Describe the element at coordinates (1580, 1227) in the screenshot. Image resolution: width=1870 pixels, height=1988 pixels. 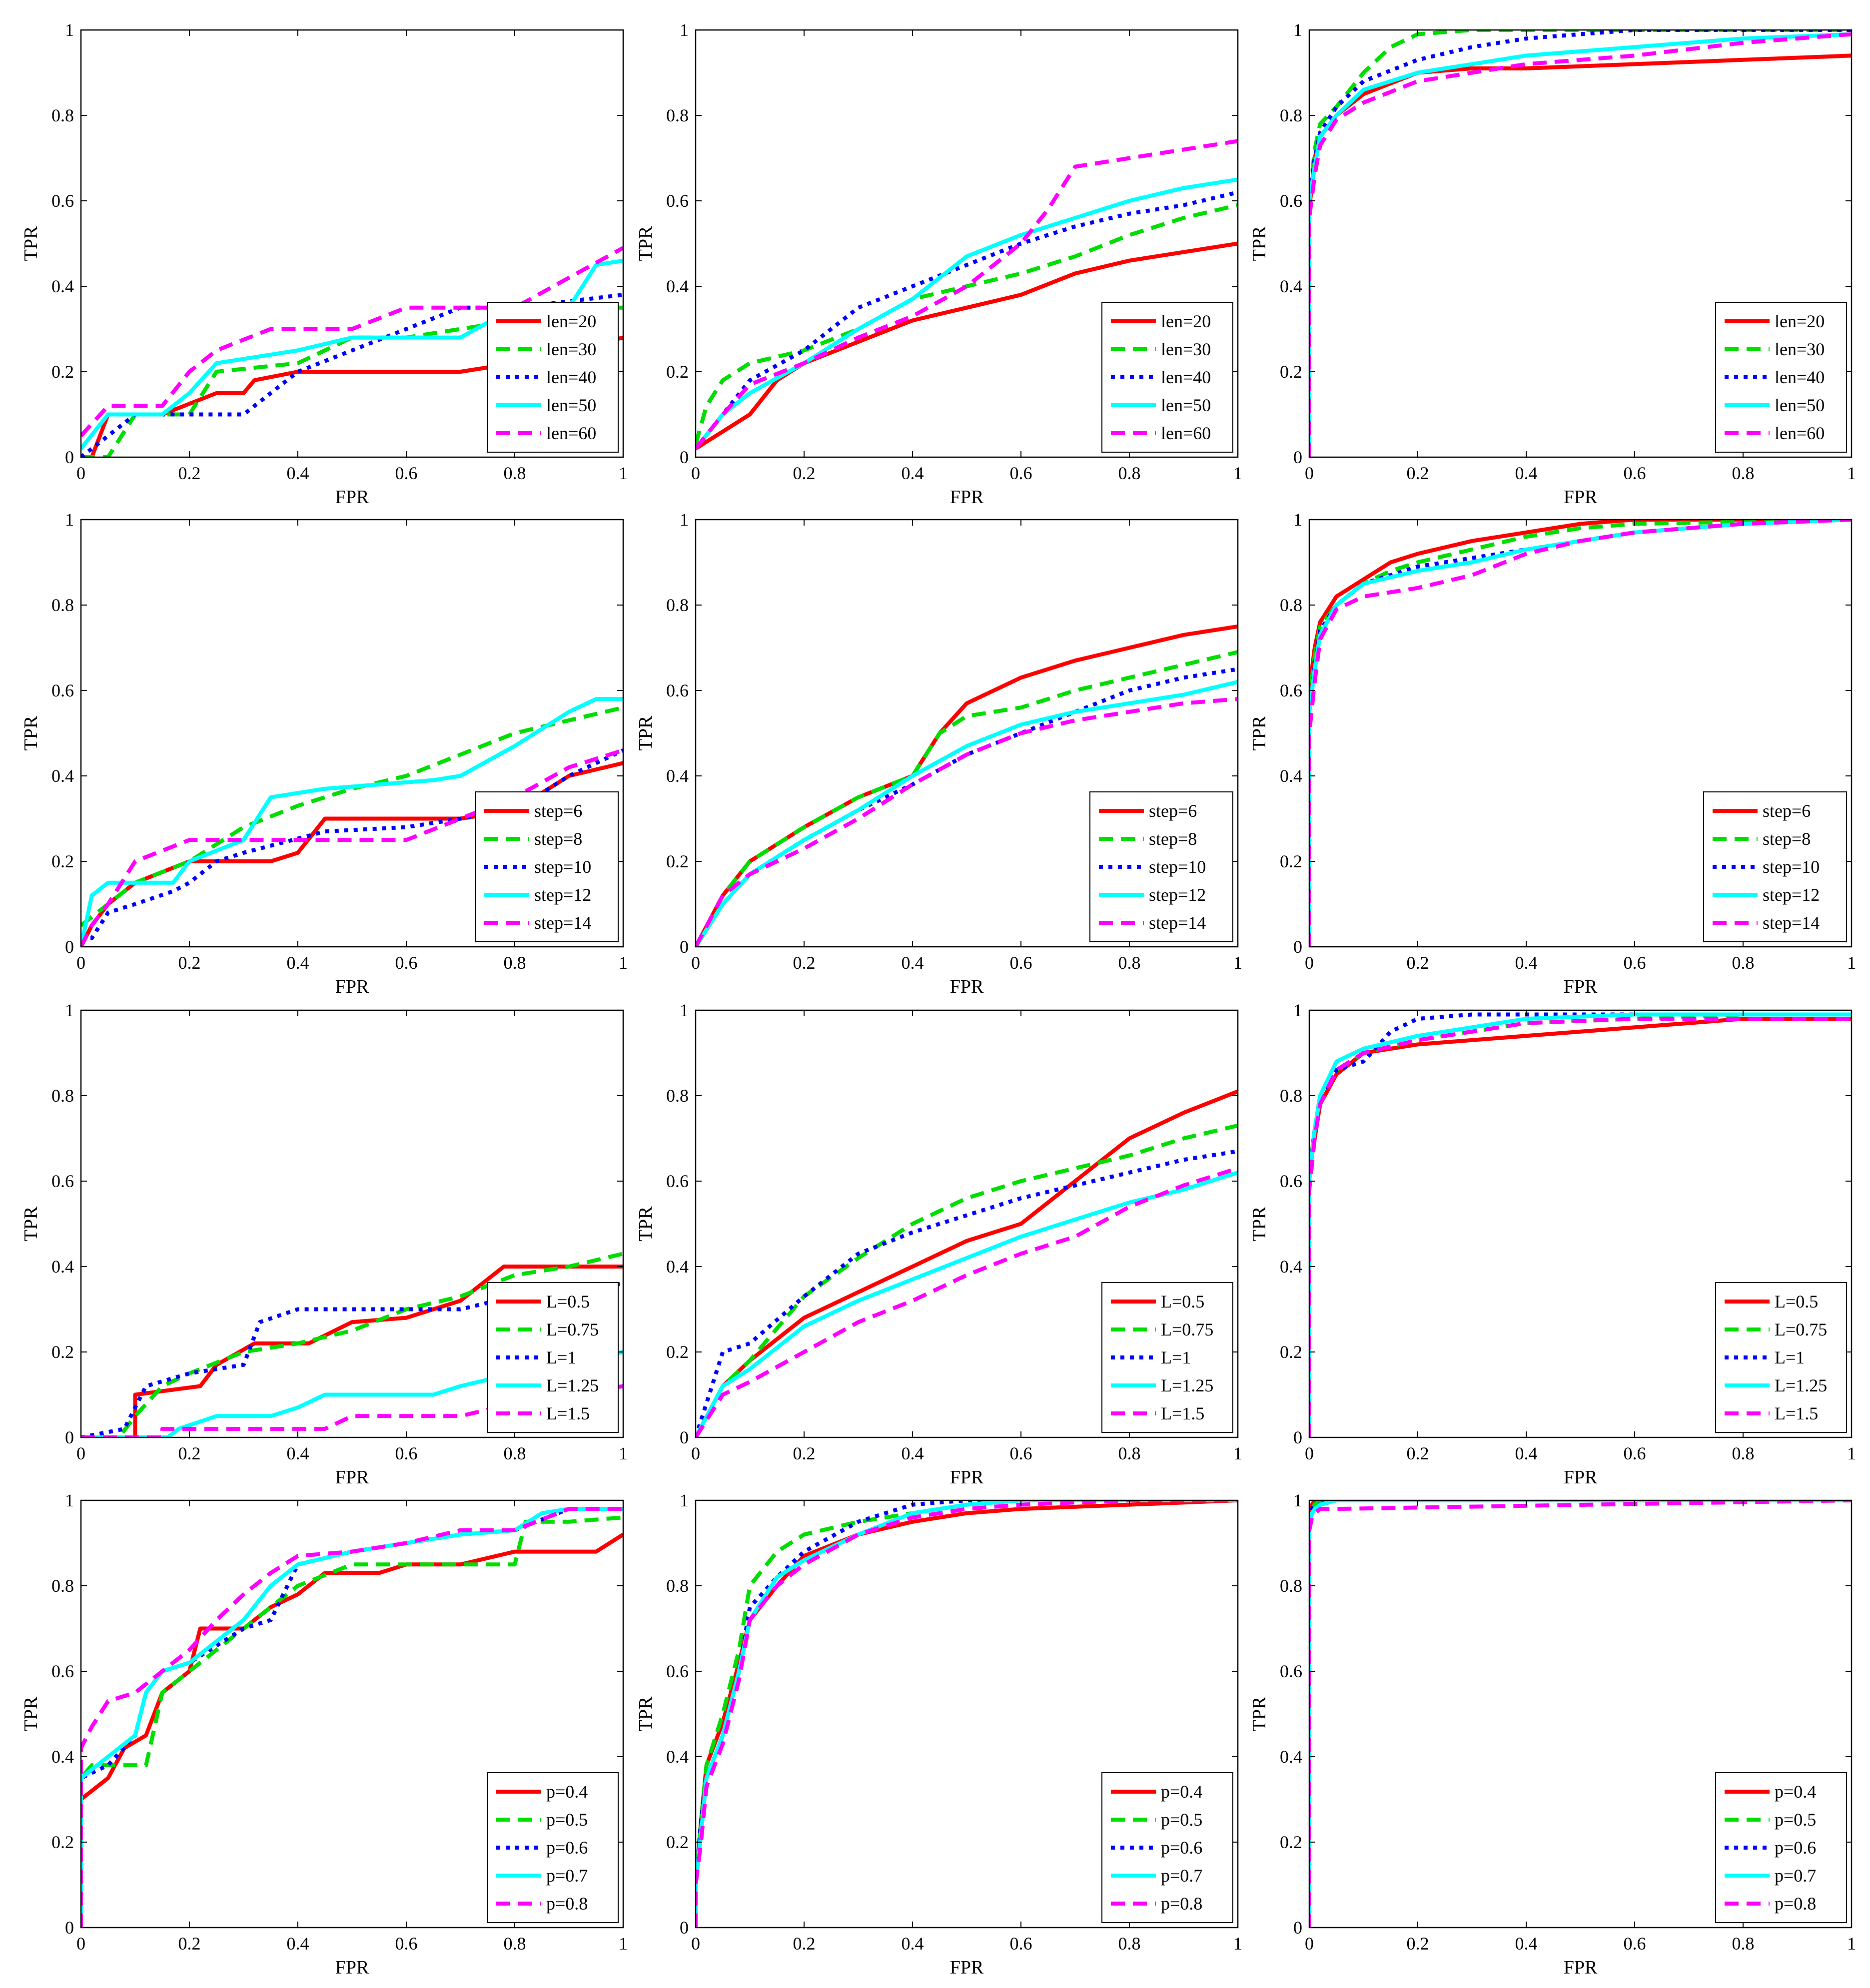
I see `series-line-L=1.5` at that location.